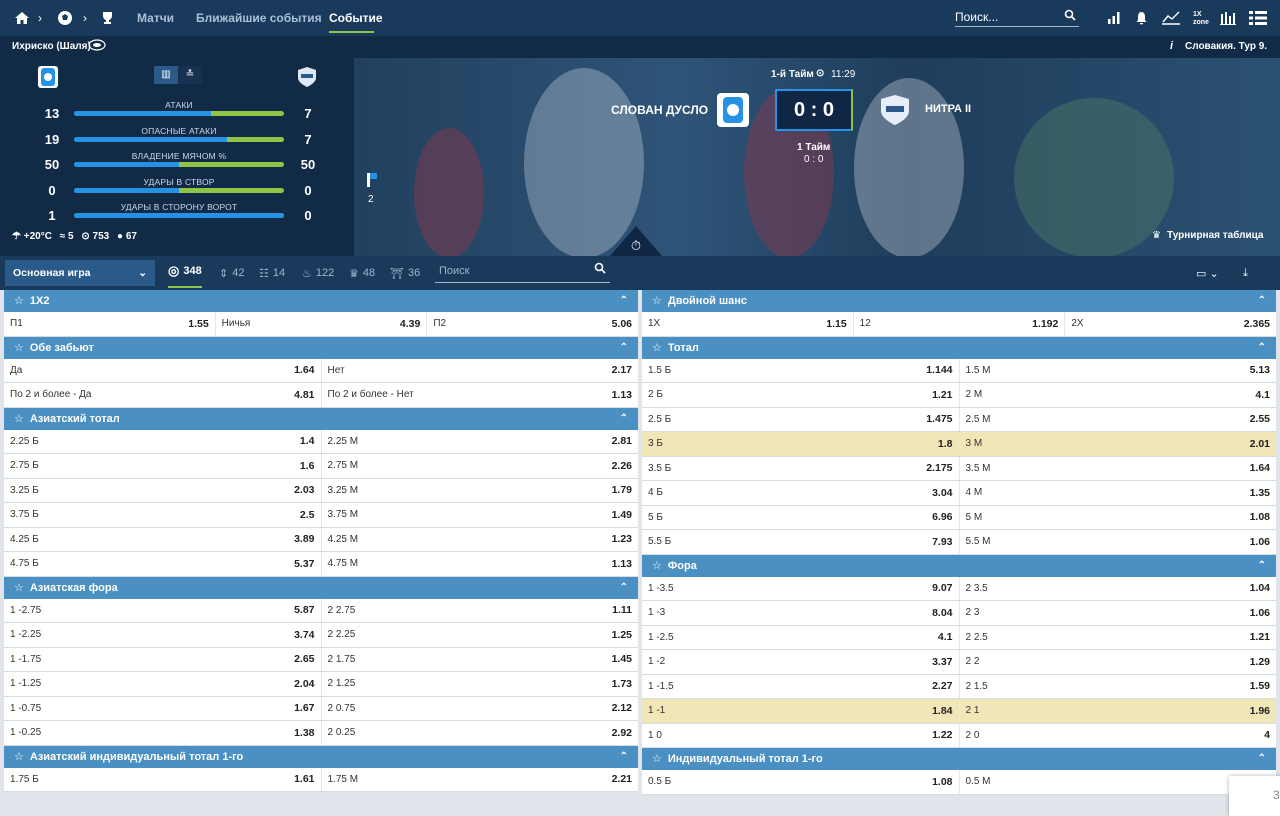 The width and height of the screenshot is (1280, 816). I want to click on nav-upcoming-link: Ближайшие события, so click(259, 18).